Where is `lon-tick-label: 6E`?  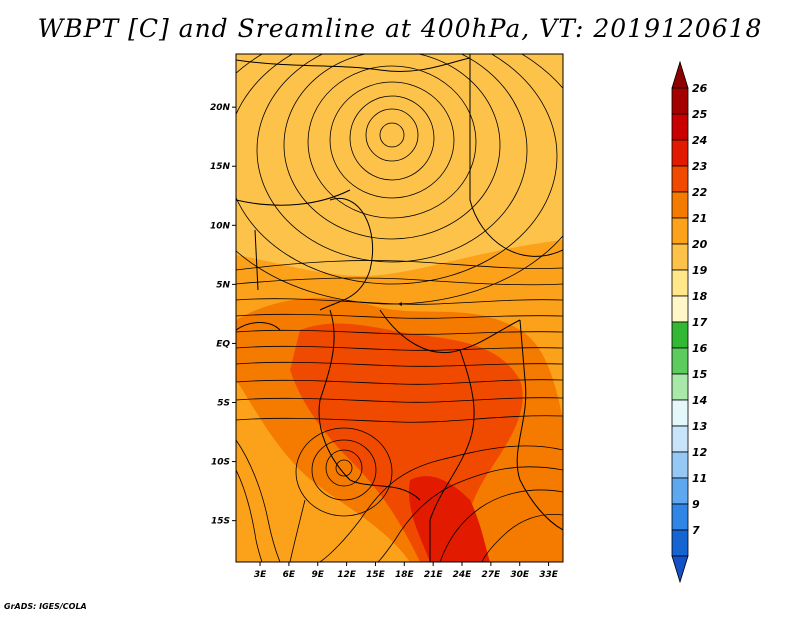
lon-tick-label: 6E is located at coordinates (289, 575).